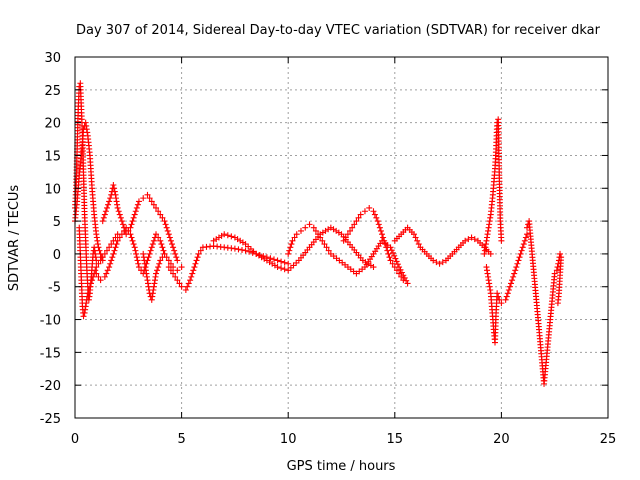 Image resolution: width=640 pixels, height=480 pixels. What do you see at coordinates (52, 124) in the screenshot?
I see `y-tick-label: 20` at bounding box center [52, 124].